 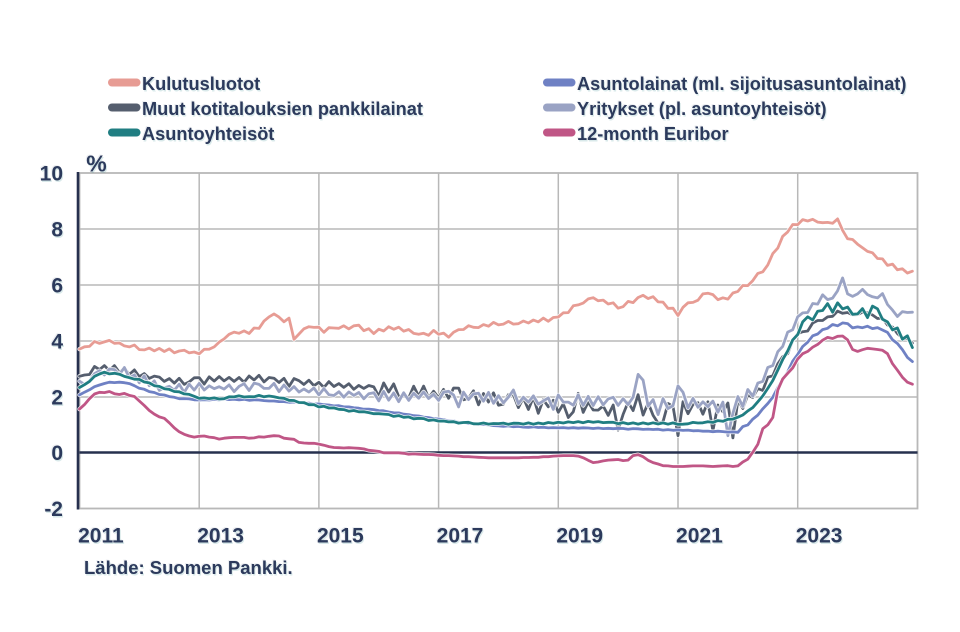 I want to click on svg-text:Muut kotitalouksien pankkilain: Muut kotitalouksien pankkilainat, so click(x=282, y=109).